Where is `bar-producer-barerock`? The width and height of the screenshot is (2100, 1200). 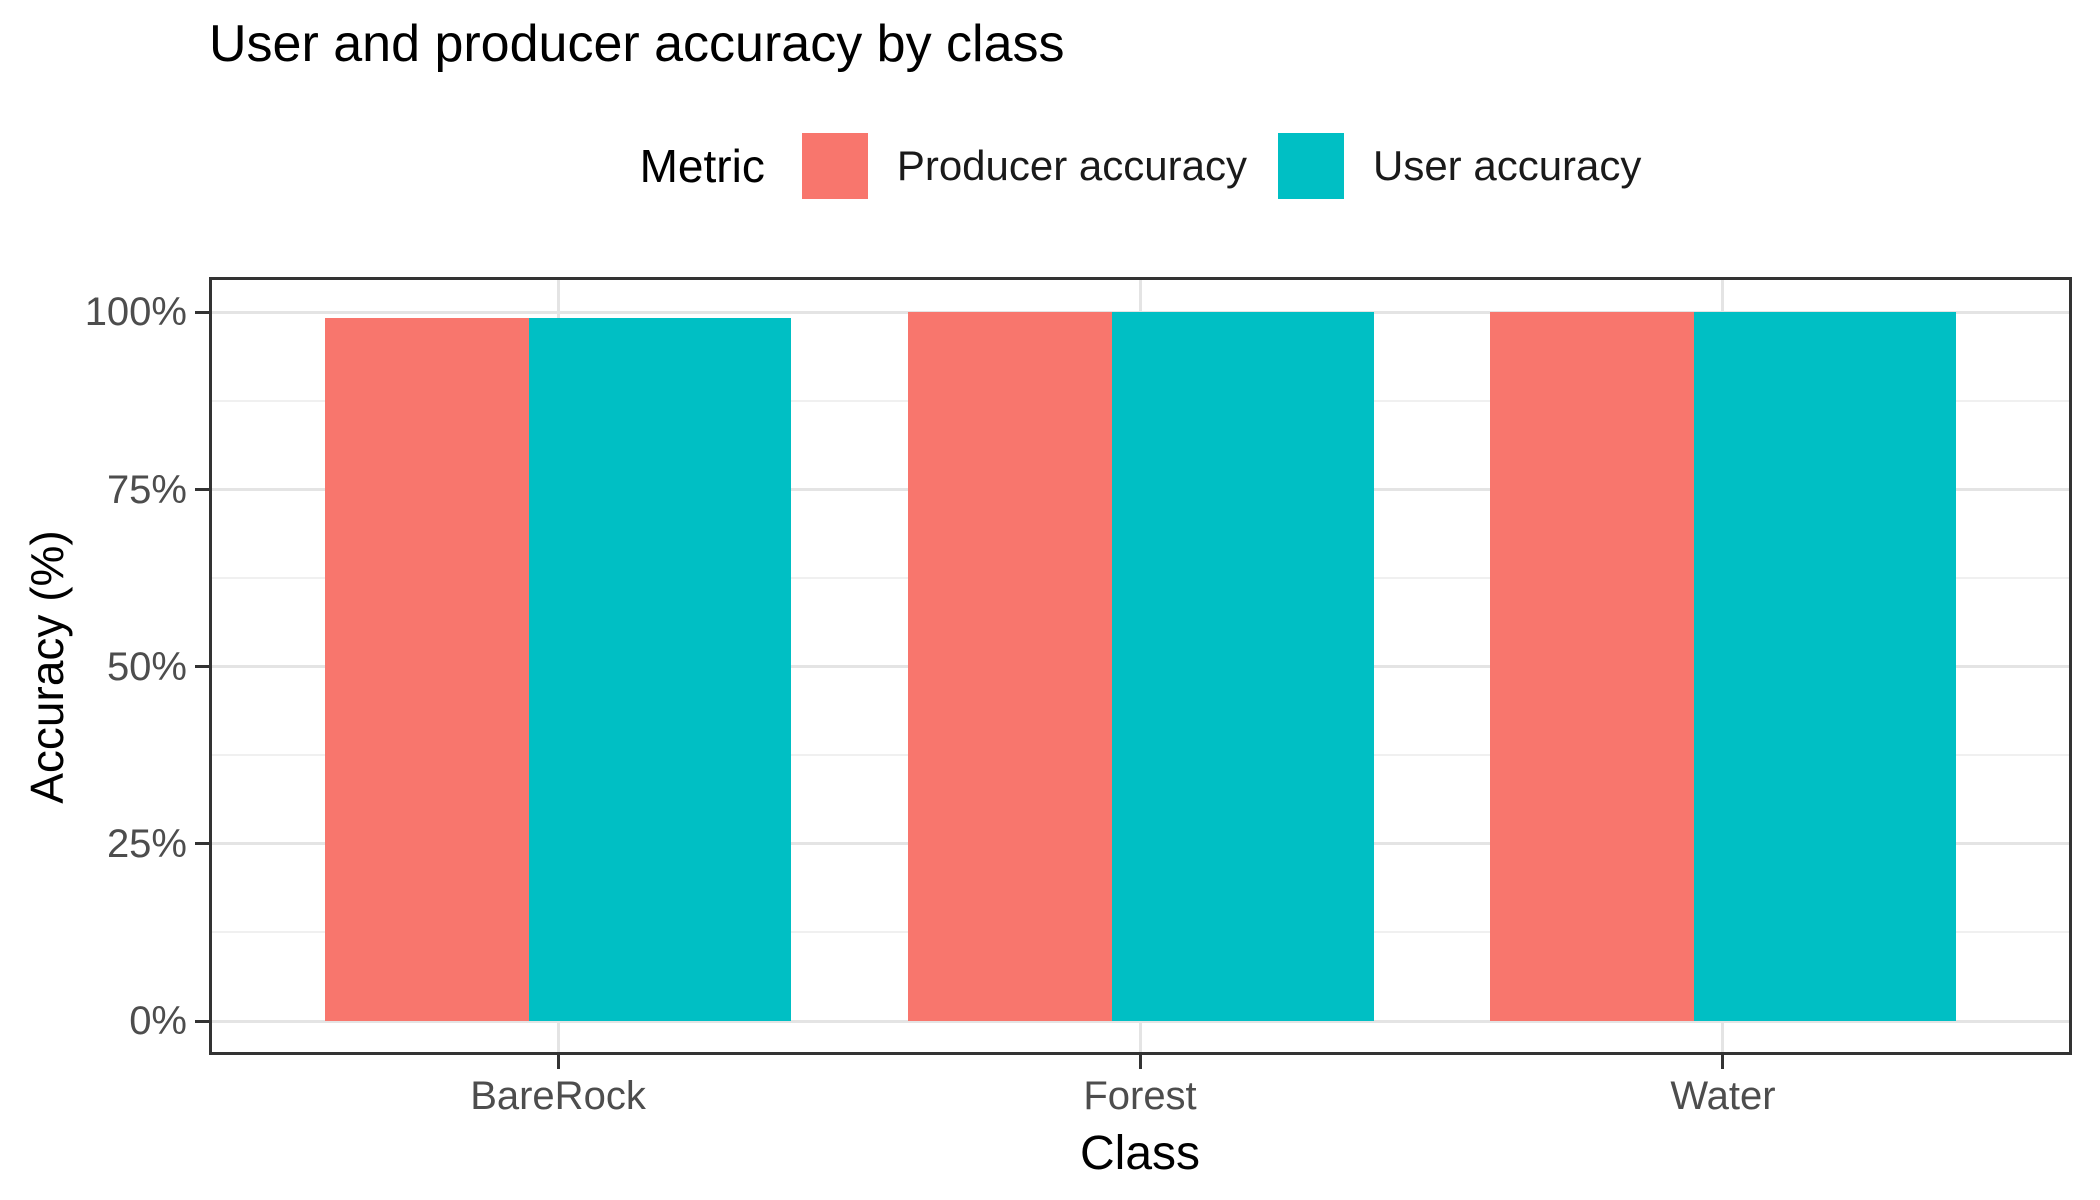 bar-producer-barerock is located at coordinates (427, 669).